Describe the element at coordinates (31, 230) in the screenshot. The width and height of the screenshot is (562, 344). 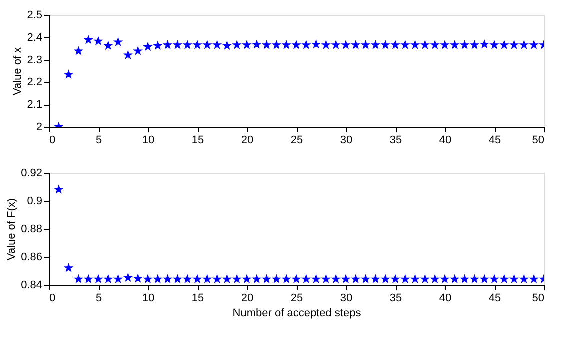
I see `y-tick-label: 0.88` at that location.